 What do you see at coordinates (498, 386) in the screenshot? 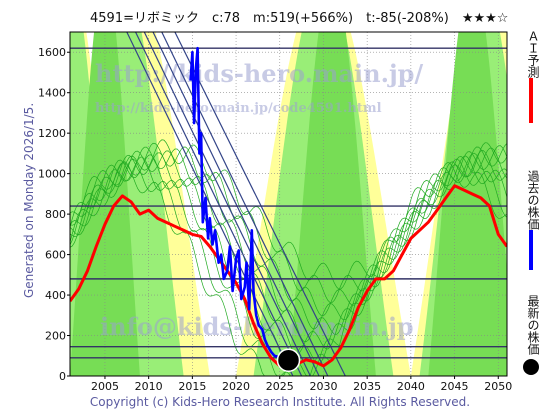
I see `x-tick-label-2050: 2050` at bounding box center [498, 386].